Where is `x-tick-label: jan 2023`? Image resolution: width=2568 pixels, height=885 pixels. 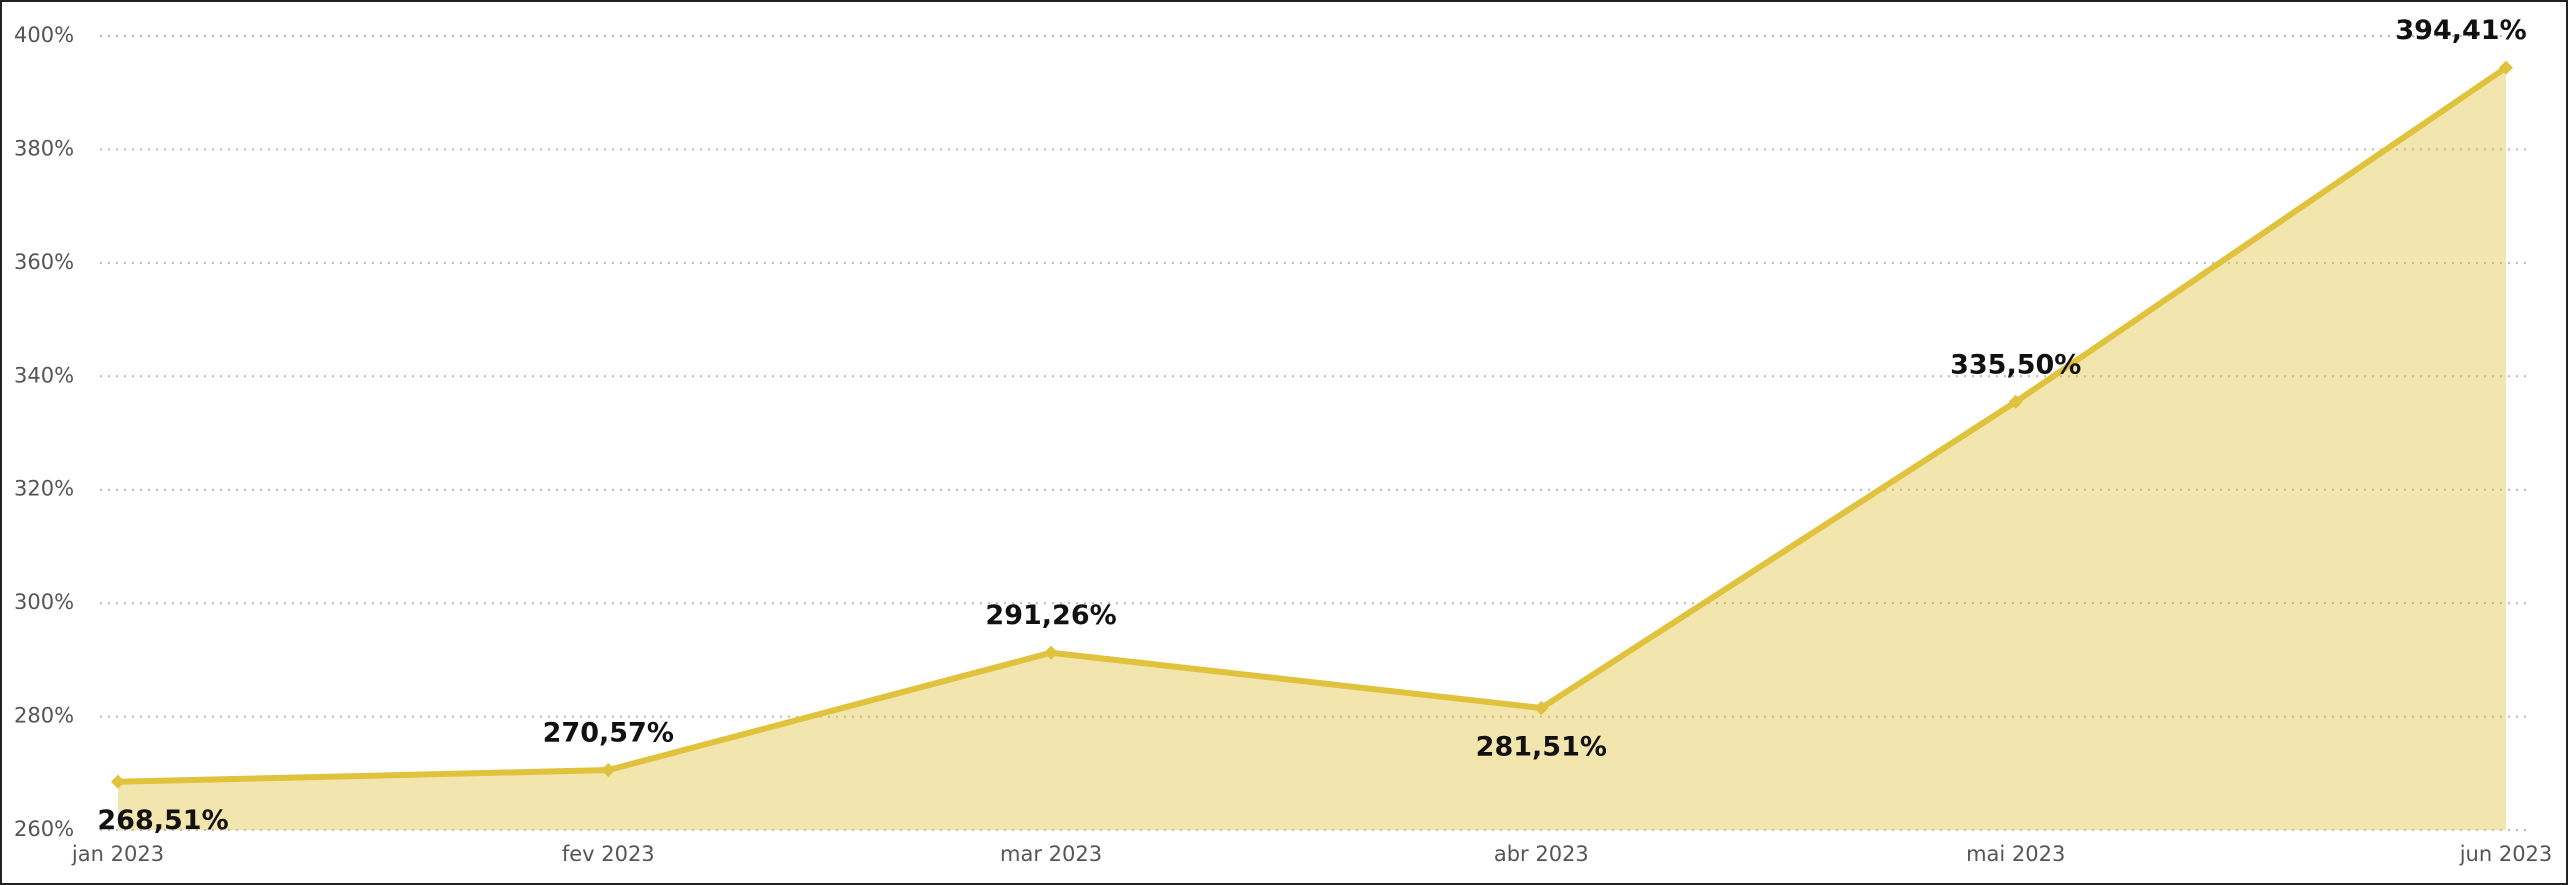 x-tick-label: jan 2023 is located at coordinates (117, 854).